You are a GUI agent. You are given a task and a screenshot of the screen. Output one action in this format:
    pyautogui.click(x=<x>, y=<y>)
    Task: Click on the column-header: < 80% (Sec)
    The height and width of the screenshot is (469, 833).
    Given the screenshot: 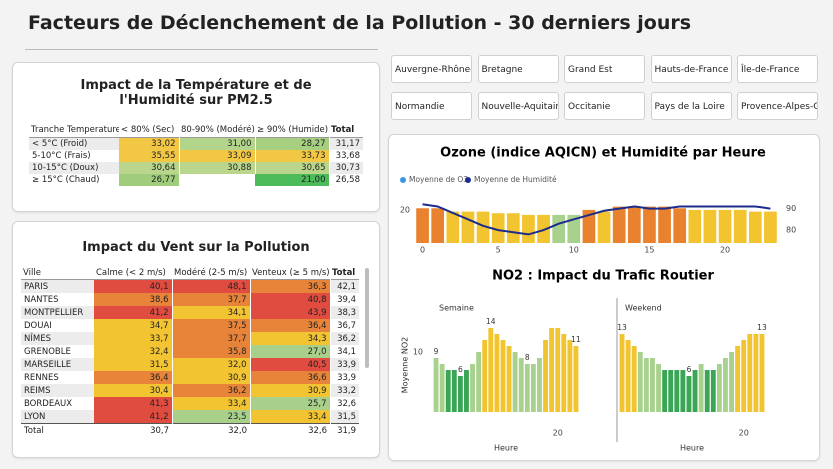 What is the action you would take?
    pyautogui.click(x=148, y=130)
    